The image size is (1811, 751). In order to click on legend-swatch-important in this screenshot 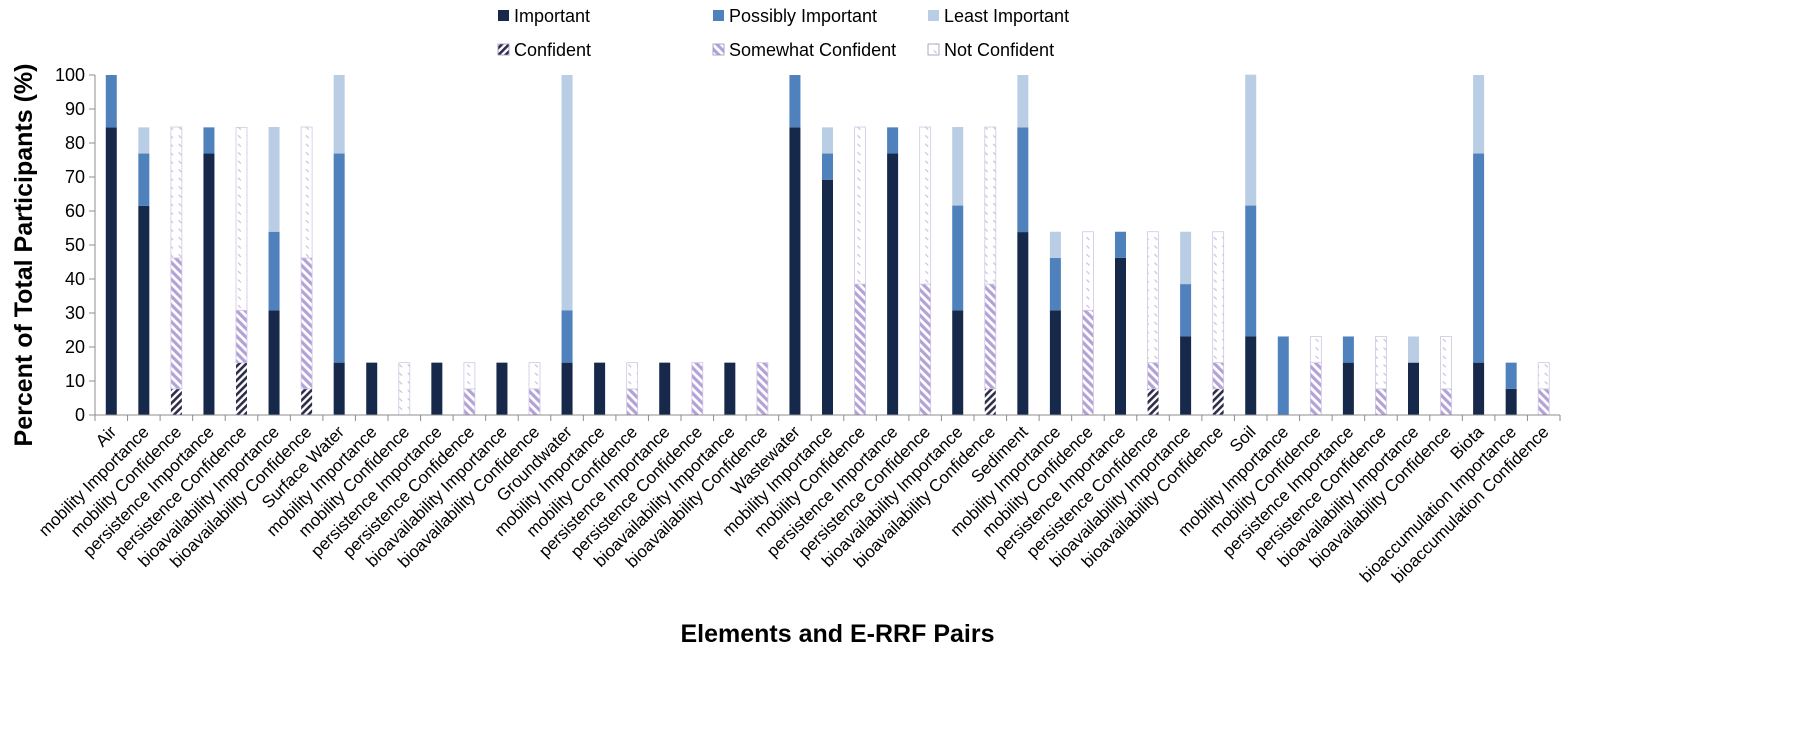, I will do `click(503, 15)`.